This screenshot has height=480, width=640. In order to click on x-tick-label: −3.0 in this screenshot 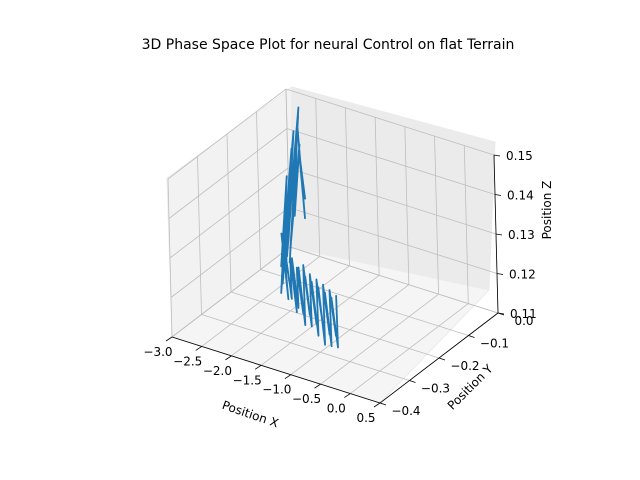, I will do `click(157, 352)`.